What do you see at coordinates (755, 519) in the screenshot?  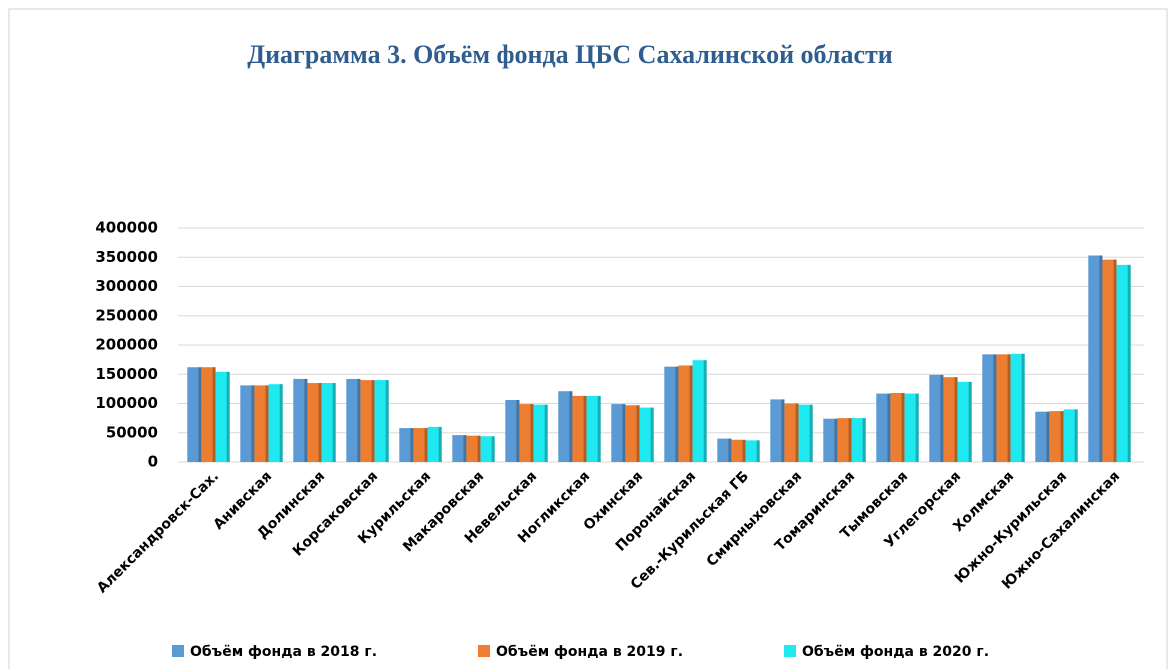 I see `x-tick-label: Смирныховская` at bounding box center [755, 519].